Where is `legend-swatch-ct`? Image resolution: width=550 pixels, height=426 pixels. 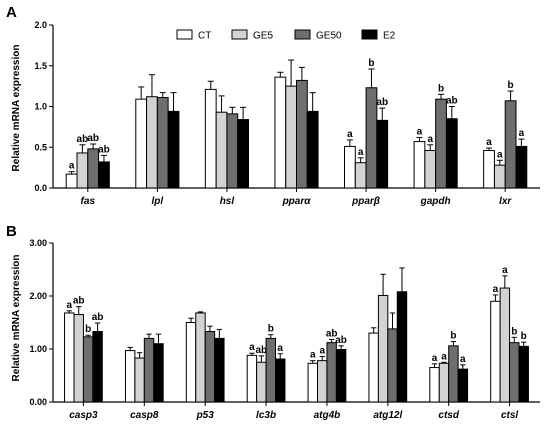 legend-swatch-ct is located at coordinates (184, 34).